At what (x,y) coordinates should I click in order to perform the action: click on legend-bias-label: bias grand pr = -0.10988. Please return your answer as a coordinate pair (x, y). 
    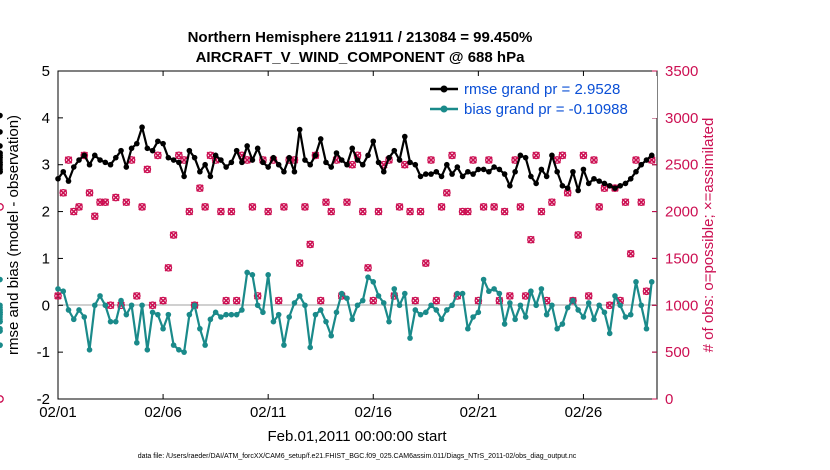
    Looking at the image, I should click on (546, 109).